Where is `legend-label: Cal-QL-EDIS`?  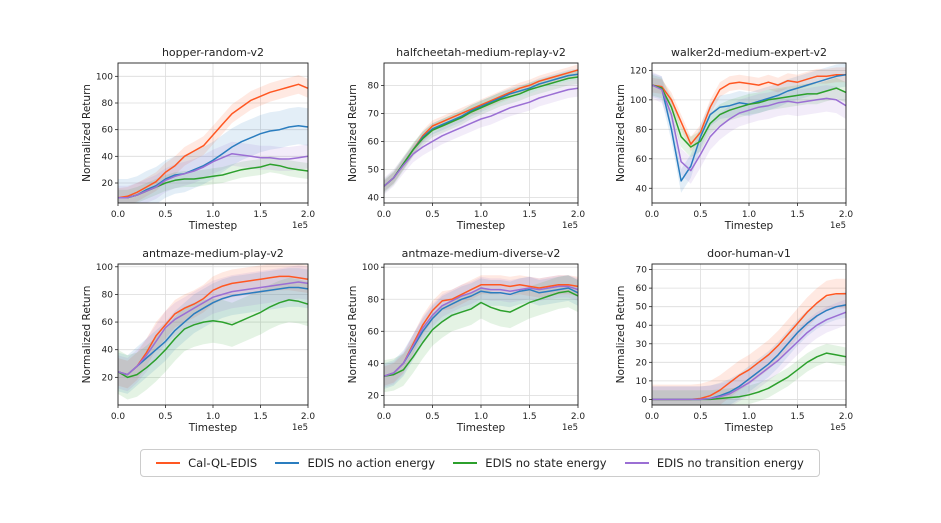 legend-label: Cal-QL-EDIS is located at coordinates (223, 463).